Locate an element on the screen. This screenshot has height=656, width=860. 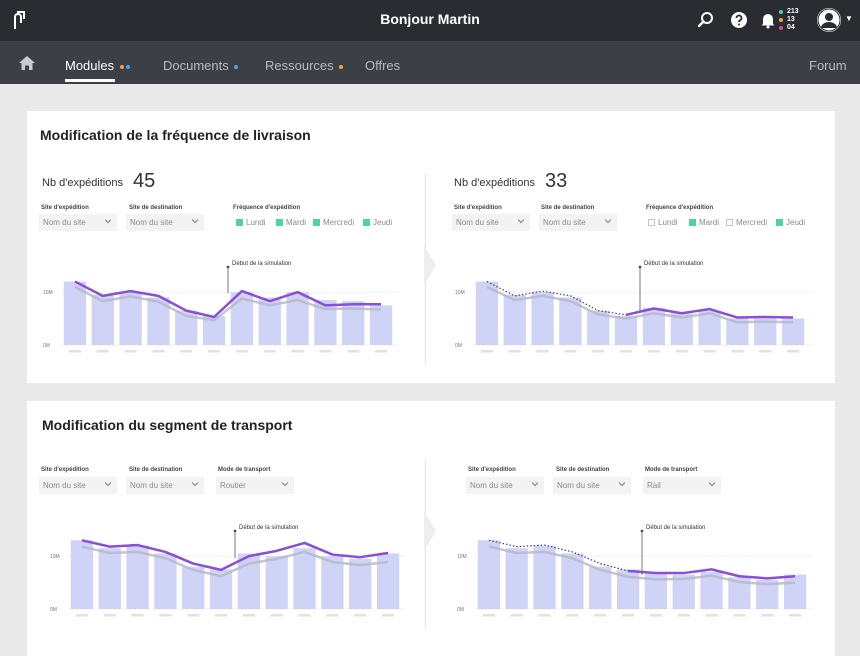
destination-label: Site de destination is located at coordinates (568, 208).